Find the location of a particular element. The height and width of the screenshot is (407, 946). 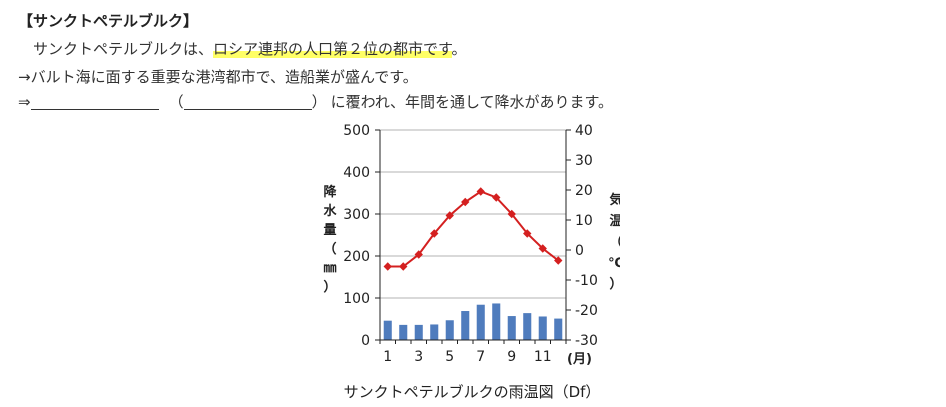

x-tick-label: 11 is located at coordinates (543, 357).